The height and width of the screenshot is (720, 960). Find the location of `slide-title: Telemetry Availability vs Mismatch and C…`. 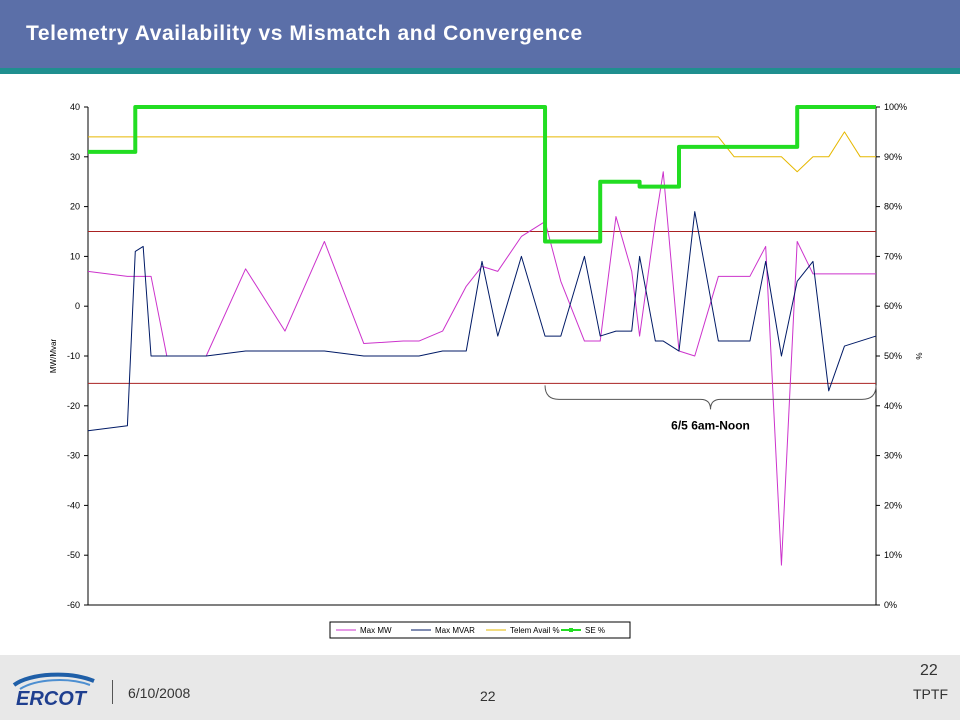

slide-title: Telemetry Availability vs Mismatch and C… is located at coordinates (304, 33).